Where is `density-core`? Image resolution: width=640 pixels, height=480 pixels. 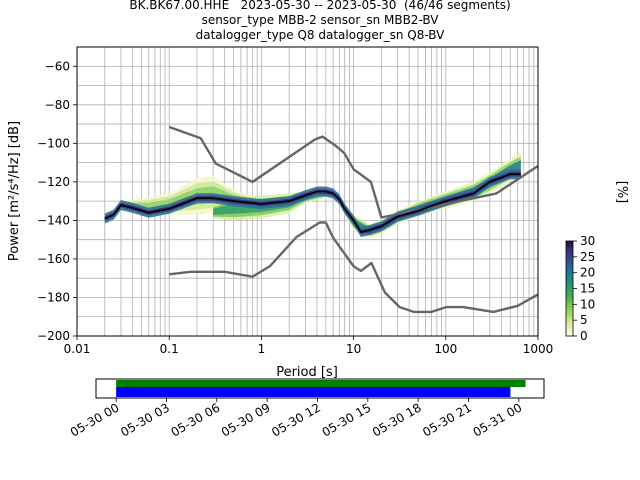
density-core is located at coordinates (312, 203).